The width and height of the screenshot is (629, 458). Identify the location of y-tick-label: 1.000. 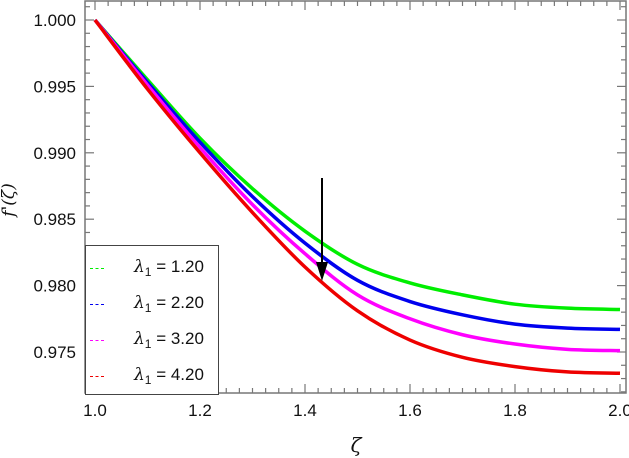
(54, 20).